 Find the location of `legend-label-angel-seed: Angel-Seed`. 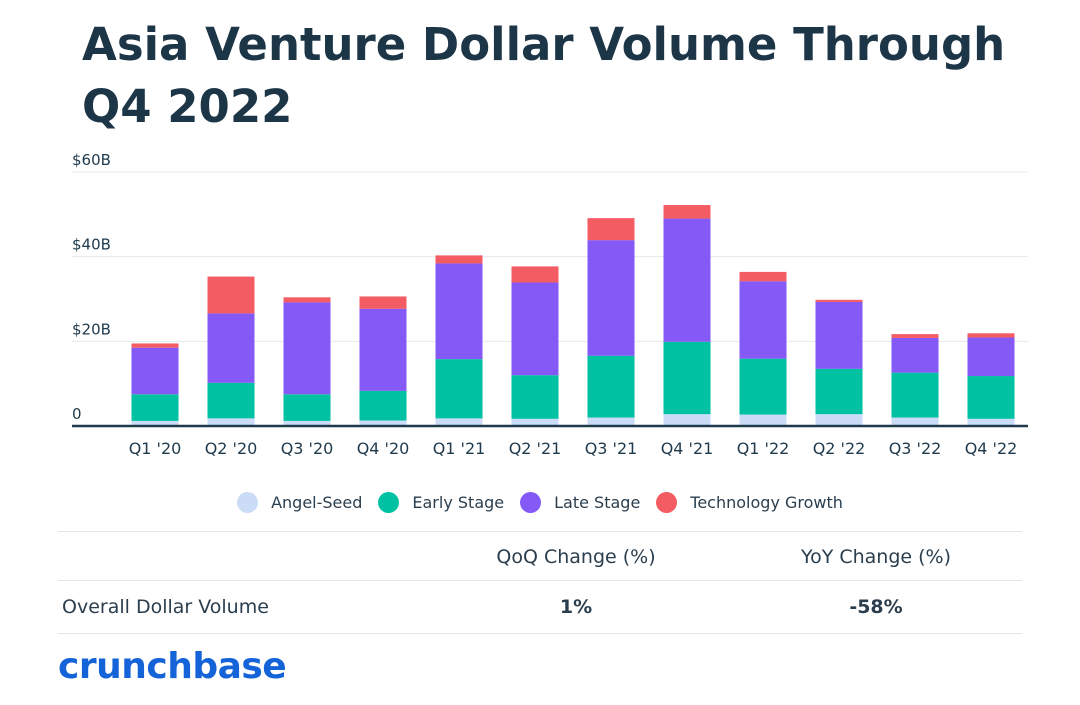

legend-label-angel-seed: Angel-Seed is located at coordinates (317, 502).